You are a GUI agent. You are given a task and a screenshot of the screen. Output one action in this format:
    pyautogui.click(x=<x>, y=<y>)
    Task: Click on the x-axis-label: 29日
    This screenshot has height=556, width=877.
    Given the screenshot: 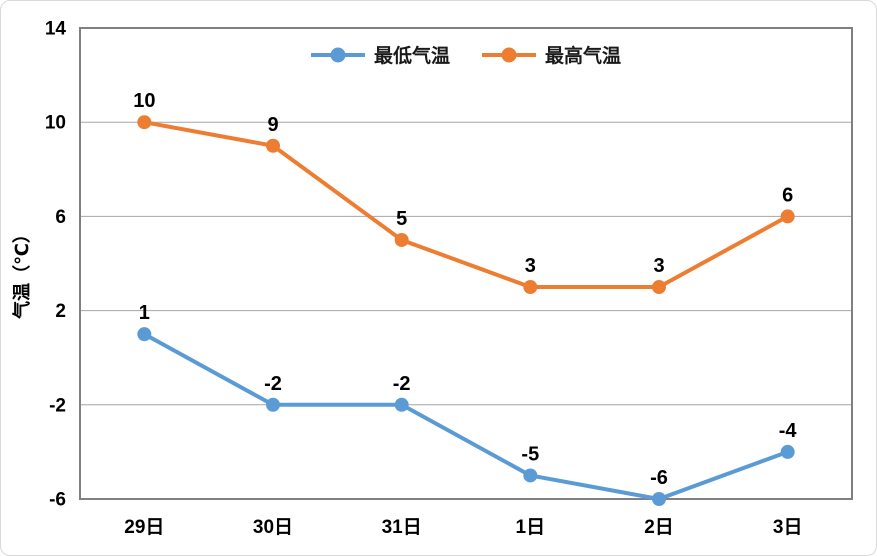 What is the action you would take?
    pyautogui.click(x=144, y=527)
    